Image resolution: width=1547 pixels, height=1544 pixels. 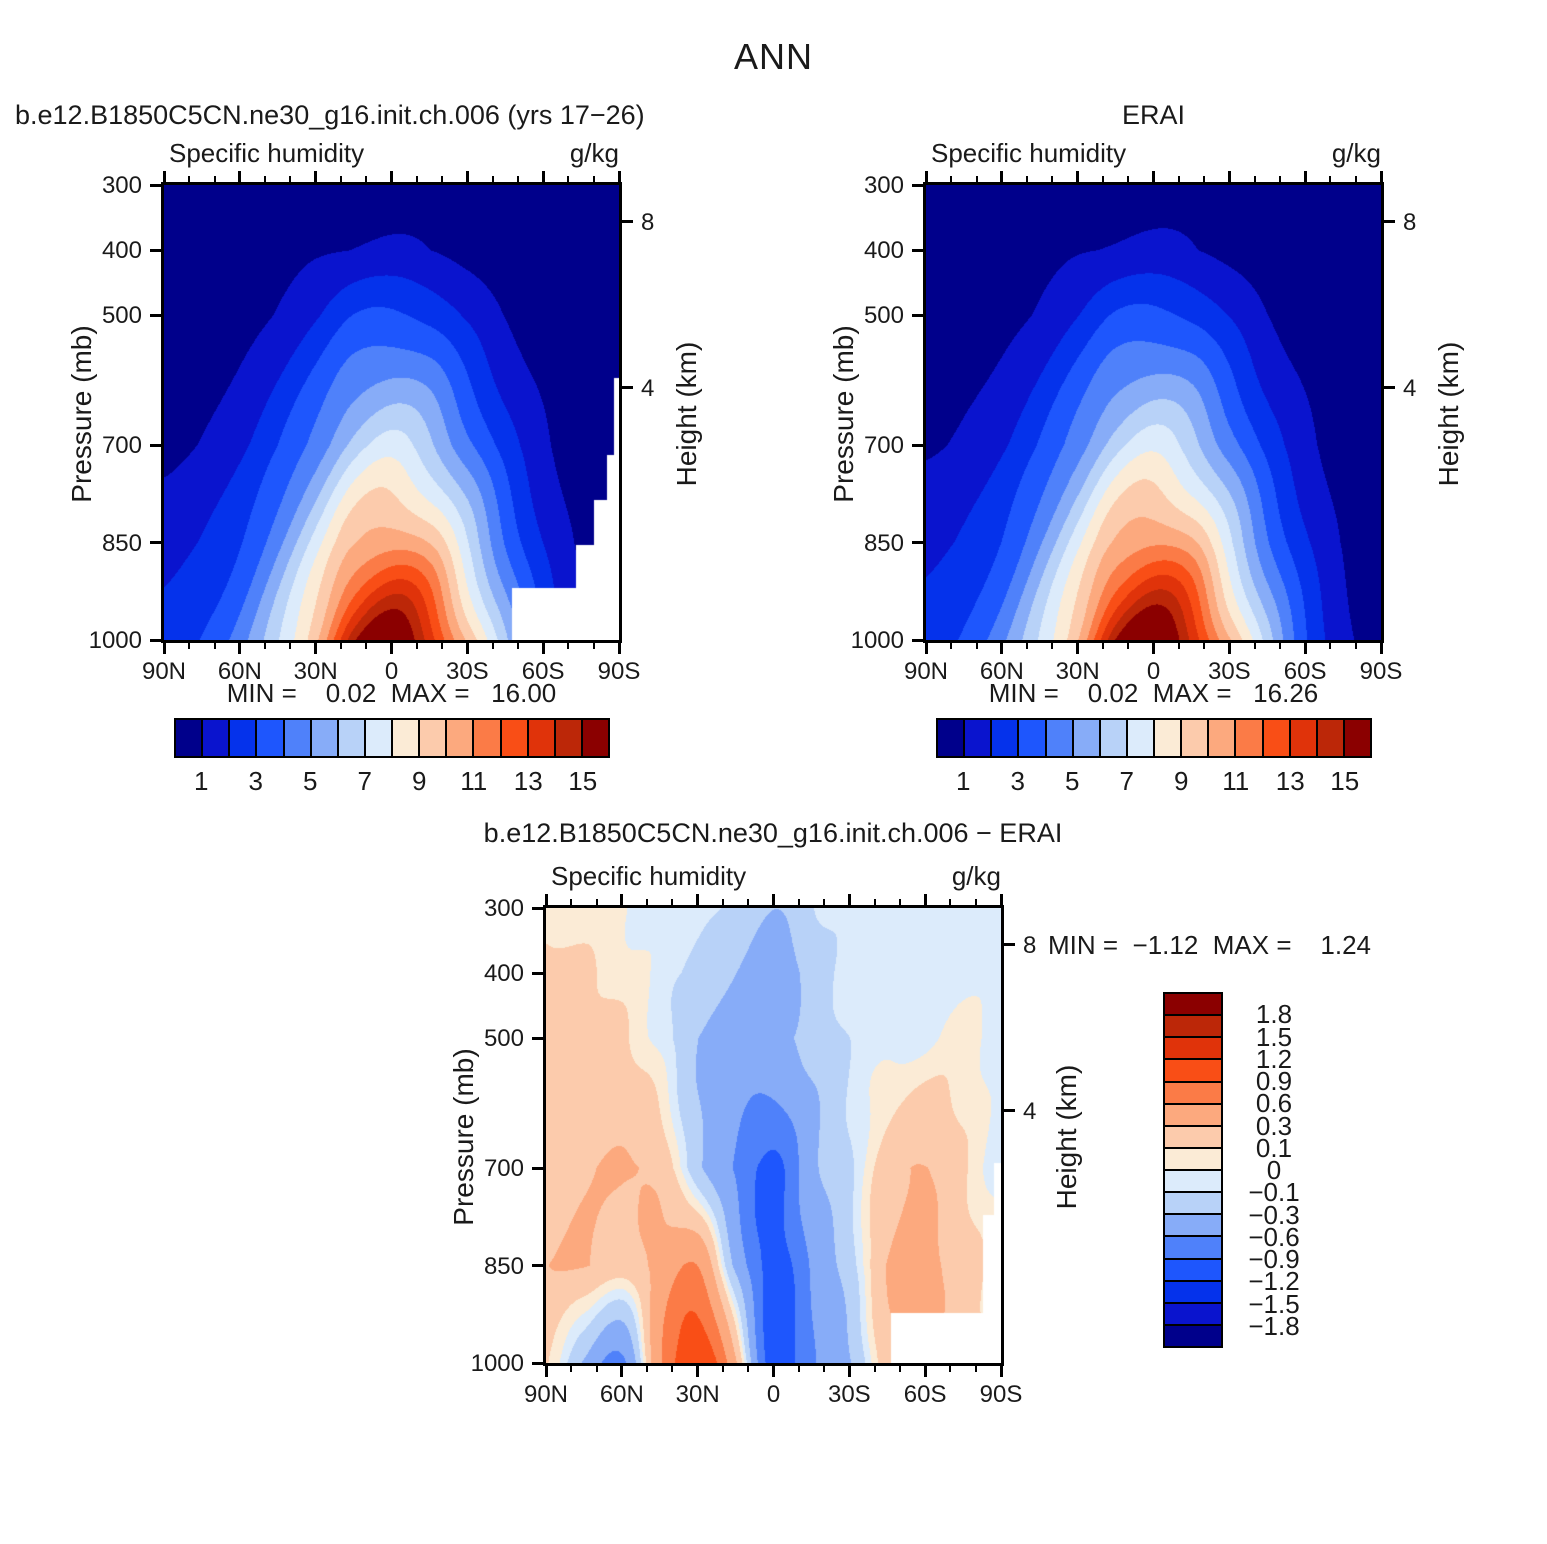 What do you see at coordinates (391, 412) in the screenshot?
I see `model-plot-frame` at bounding box center [391, 412].